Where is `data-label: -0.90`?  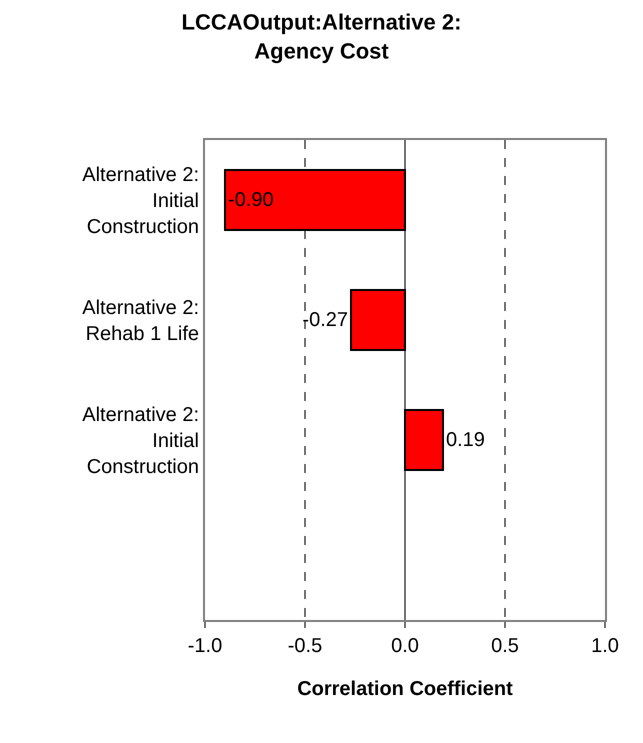
data-label: -0.90 is located at coordinates (251, 200).